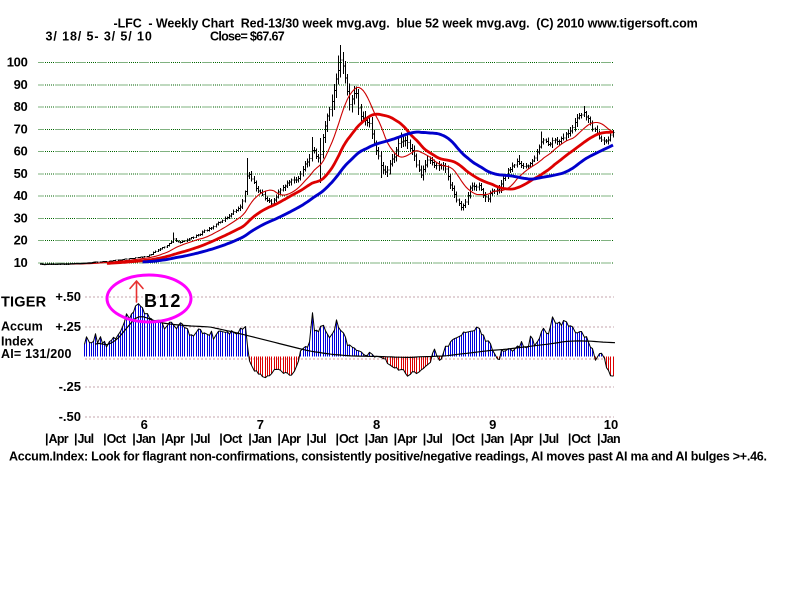 This screenshot has height=600, width=800. Describe the element at coordinates (21, 128) in the screenshot. I see `svg-text: 70` at that location.